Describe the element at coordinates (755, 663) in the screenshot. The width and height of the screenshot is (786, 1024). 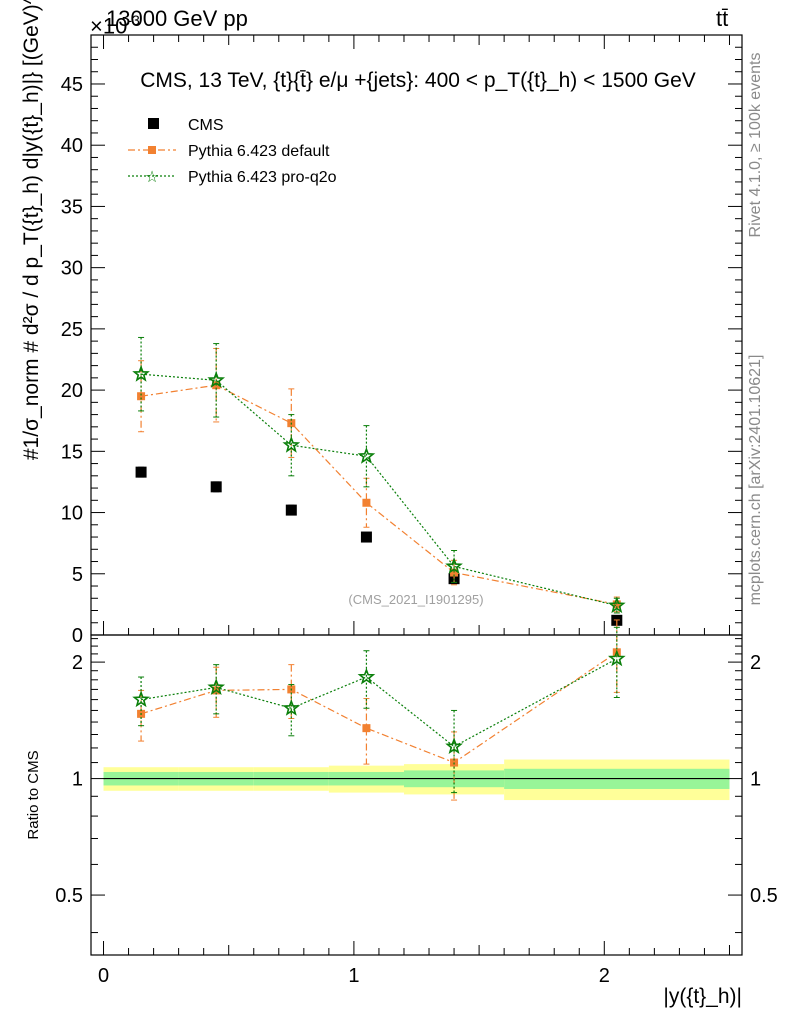
I see `ratio-ytick-label-right: 2` at that location.